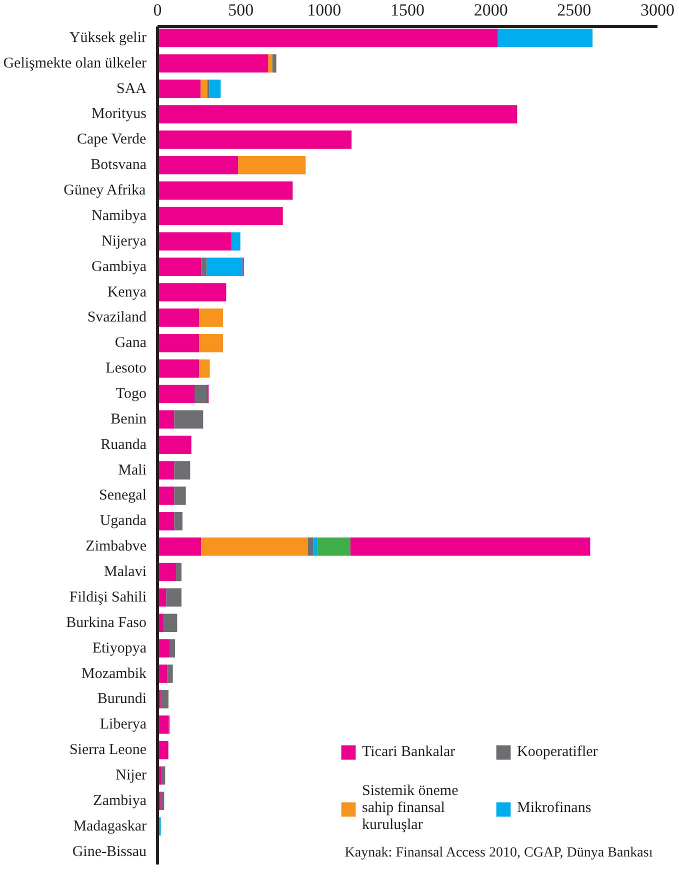  Describe the element at coordinates (124, 241) in the screenshot. I see `y-tick-label: Nijerya` at that location.